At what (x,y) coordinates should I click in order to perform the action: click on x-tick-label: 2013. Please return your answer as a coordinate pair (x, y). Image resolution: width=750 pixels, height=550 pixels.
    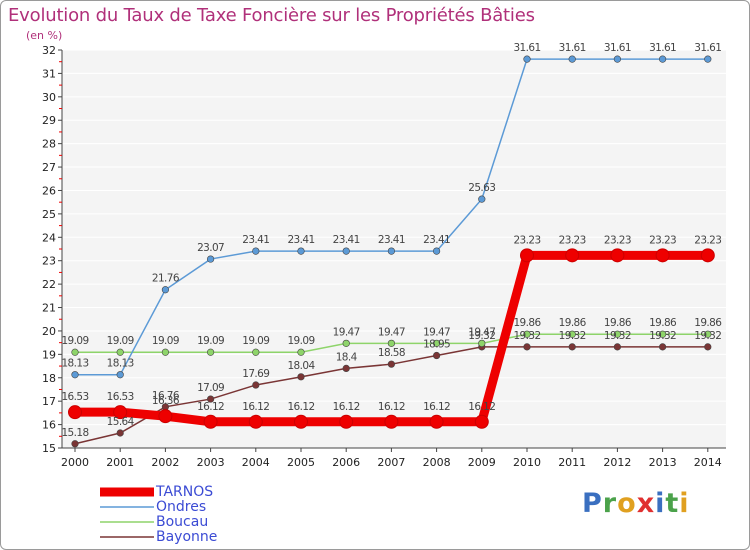
    Looking at the image, I should click on (663, 462).